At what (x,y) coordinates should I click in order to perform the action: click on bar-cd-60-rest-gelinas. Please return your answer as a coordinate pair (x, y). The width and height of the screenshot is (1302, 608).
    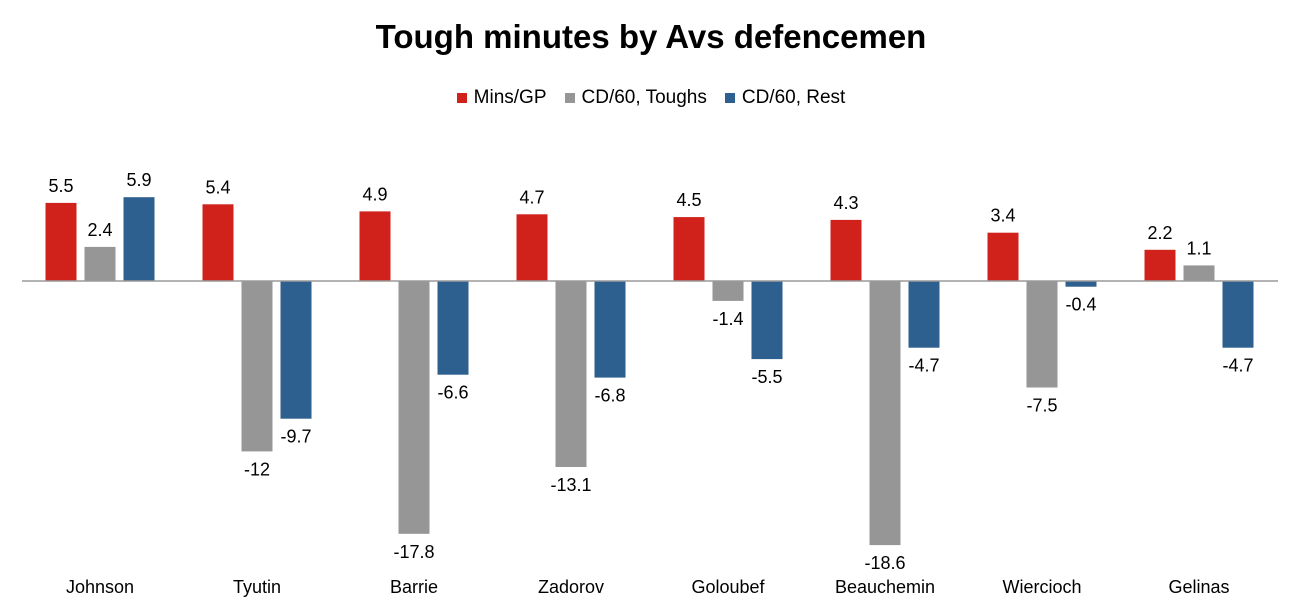
    Looking at the image, I should click on (1238, 314).